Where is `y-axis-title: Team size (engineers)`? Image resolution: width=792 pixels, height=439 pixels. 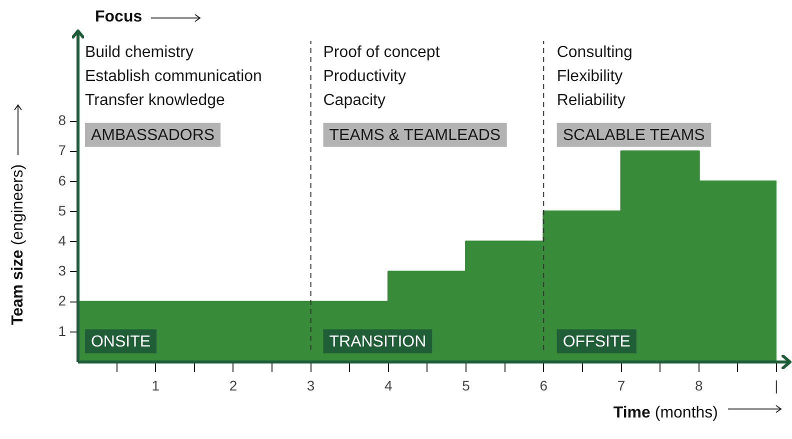
y-axis-title: Team size (engineers) is located at coordinates (17, 244).